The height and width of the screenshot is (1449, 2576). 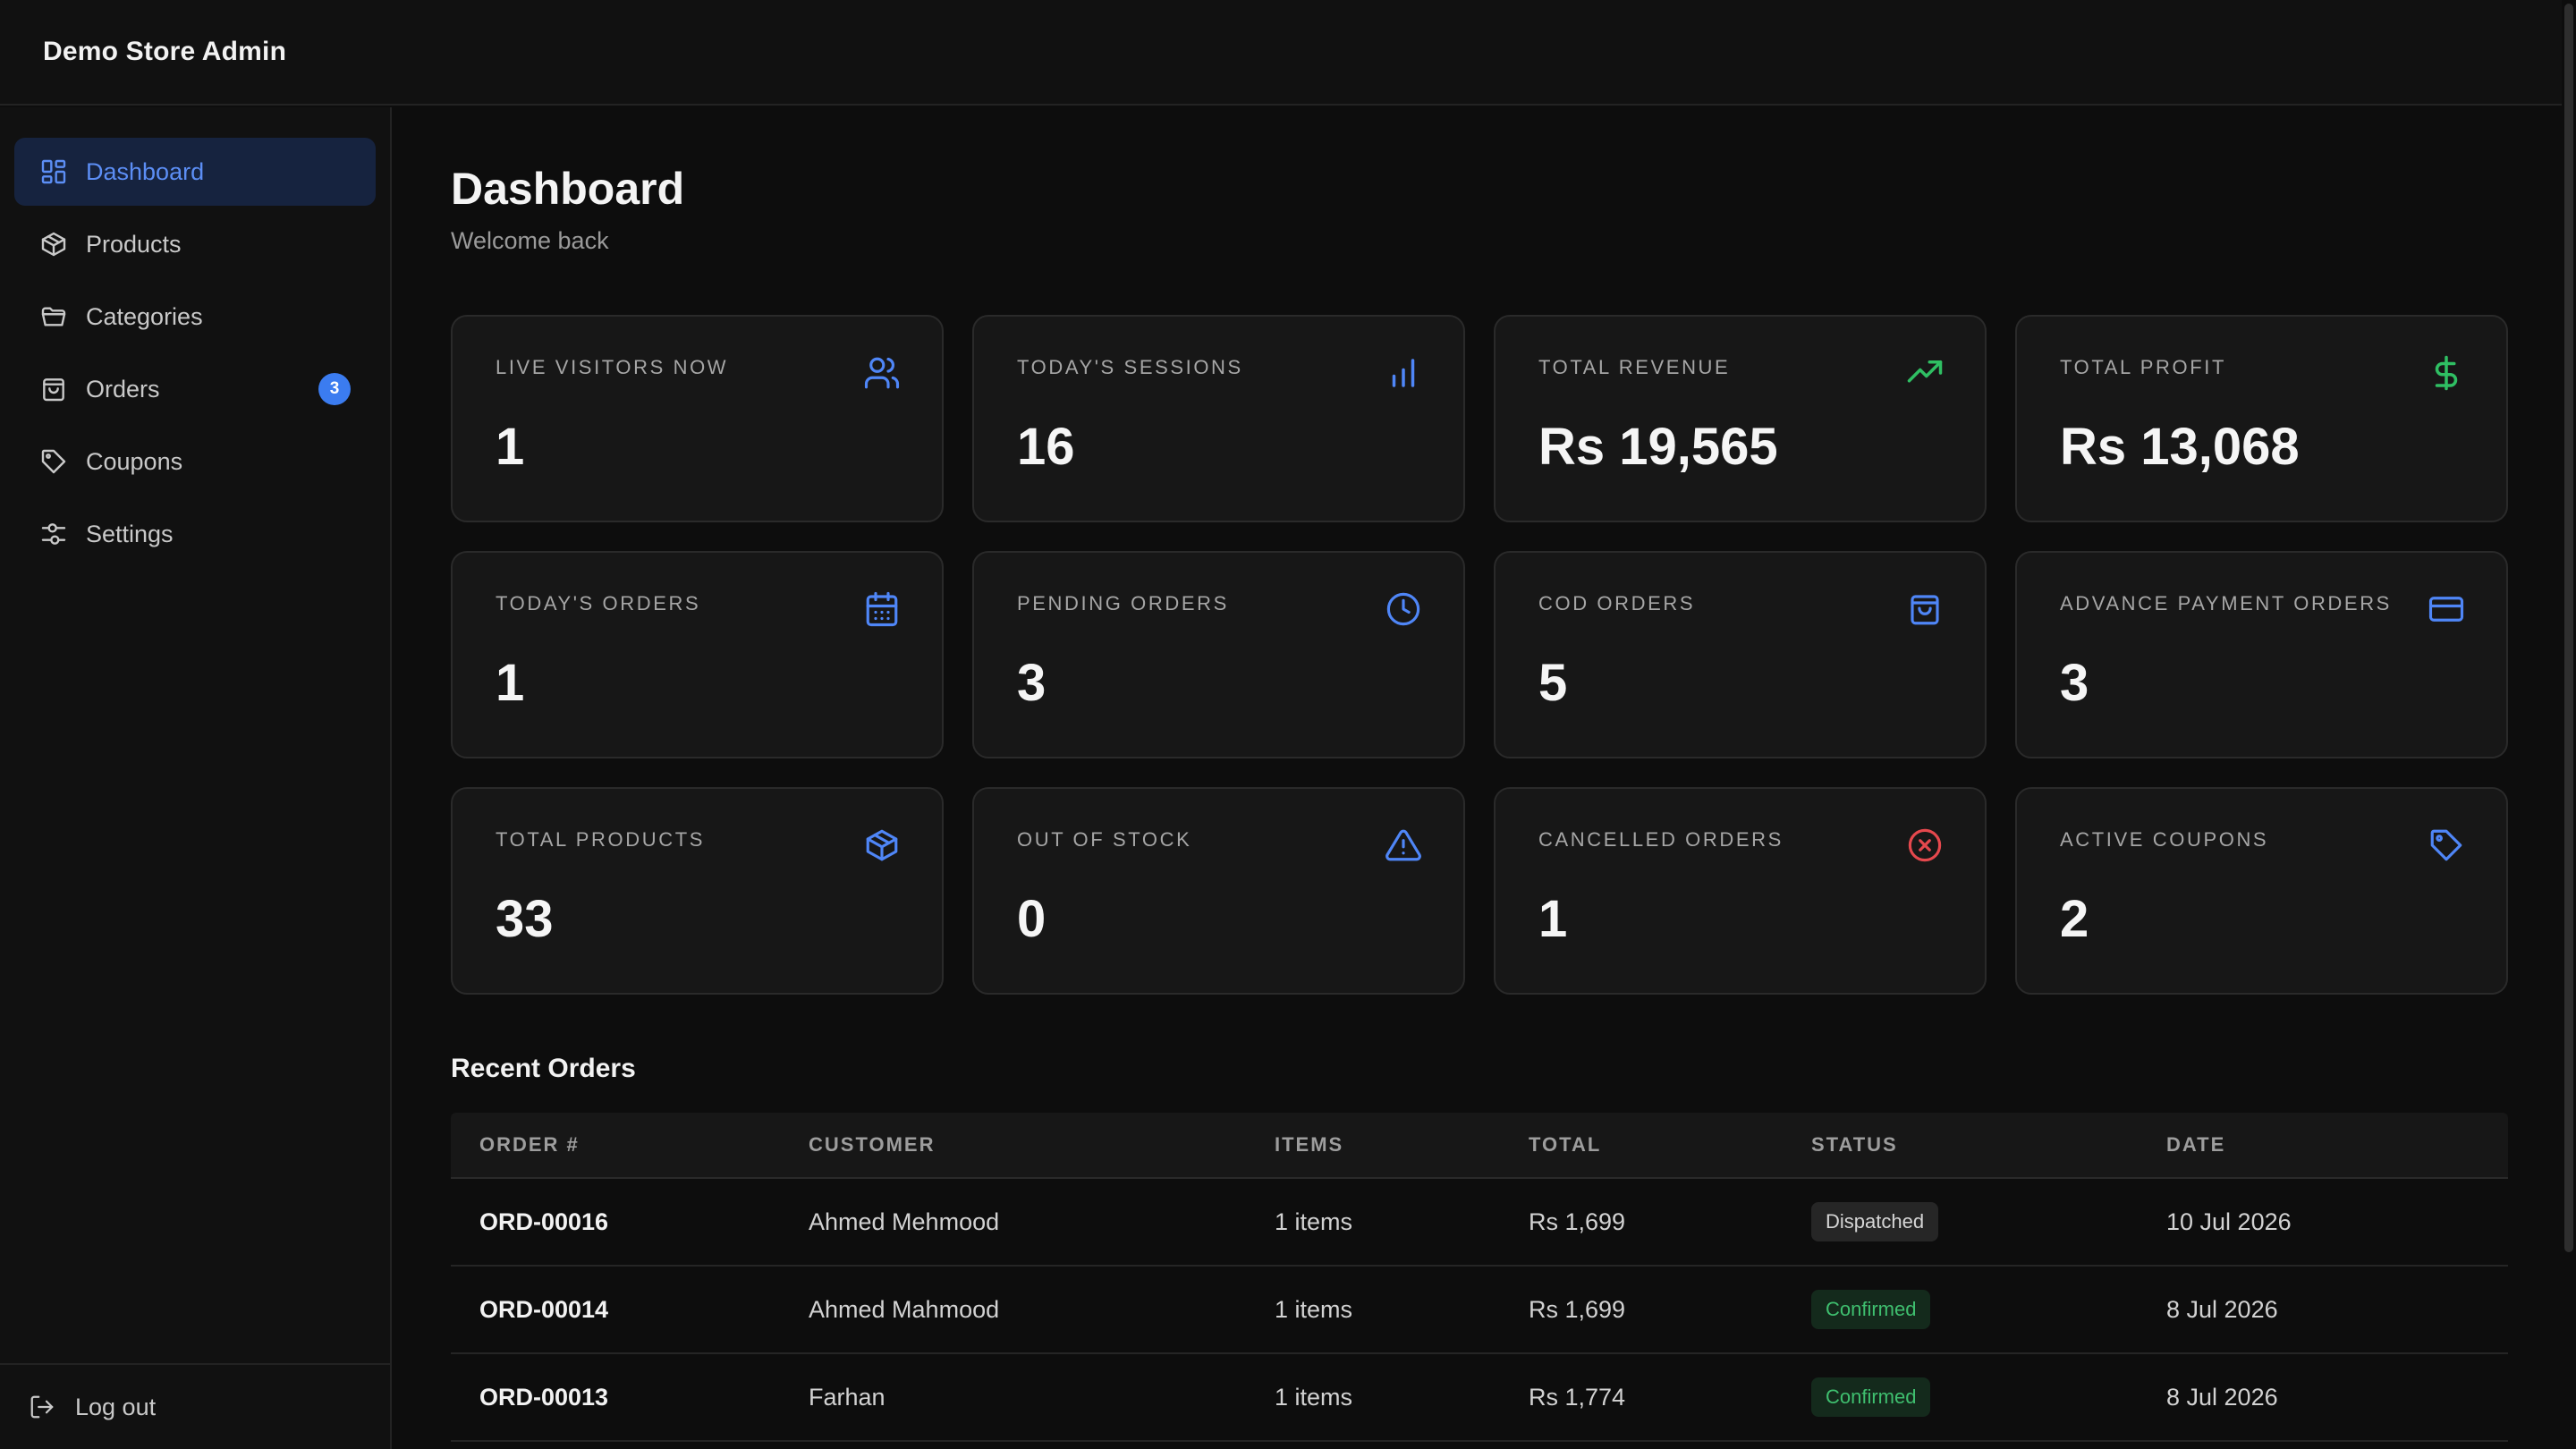 What do you see at coordinates (2261, 891) in the screenshot?
I see `stat-card-active-coupons: Active Coupons 2` at bounding box center [2261, 891].